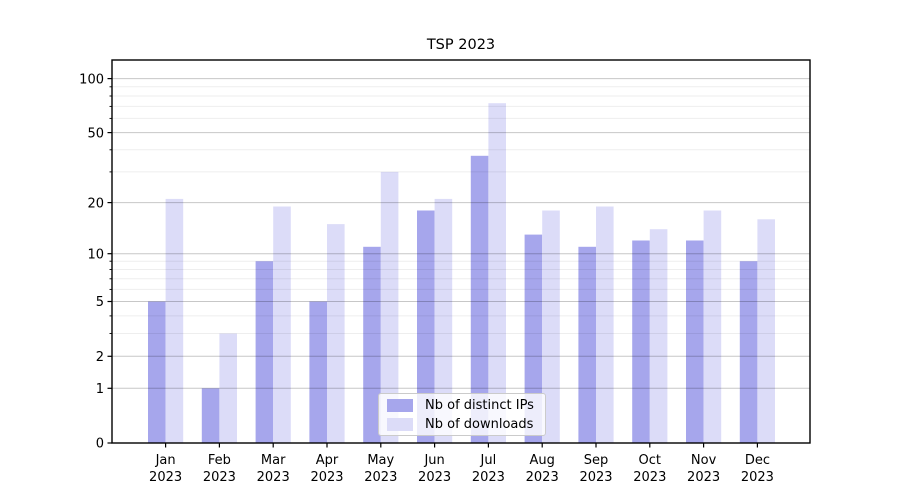 This screenshot has width=900, height=500. I want to click on bar-nb-of-downloads-oct-2023, so click(658, 336).